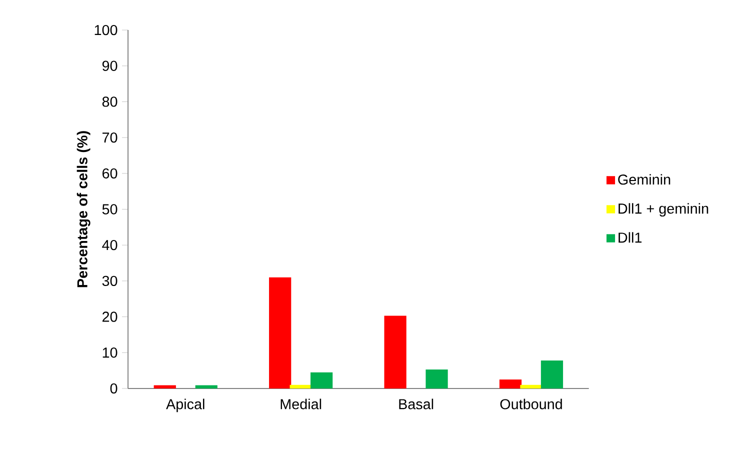 This screenshot has height=452, width=751. What do you see at coordinates (110, 137) in the screenshot?
I see `y-tick-label: 70` at bounding box center [110, 137].